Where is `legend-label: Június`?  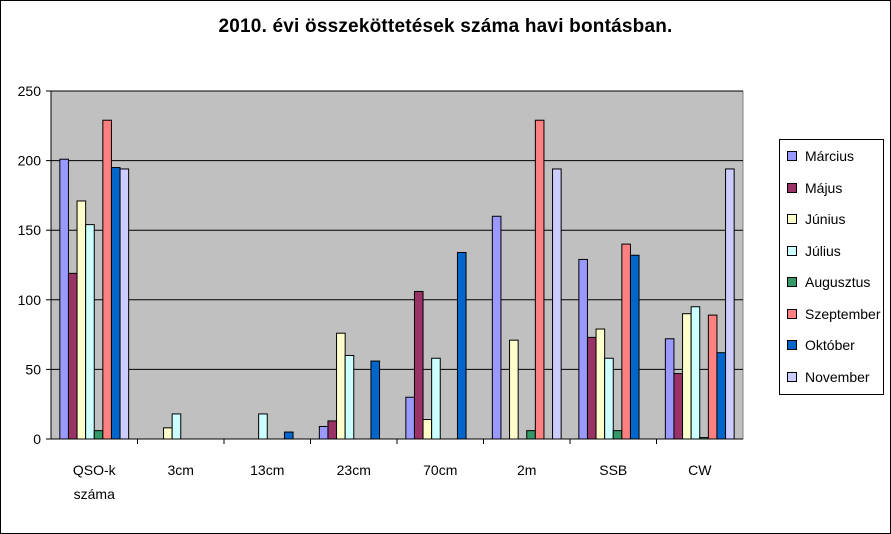 legend-label: Június is located at coordinates (825, 219).